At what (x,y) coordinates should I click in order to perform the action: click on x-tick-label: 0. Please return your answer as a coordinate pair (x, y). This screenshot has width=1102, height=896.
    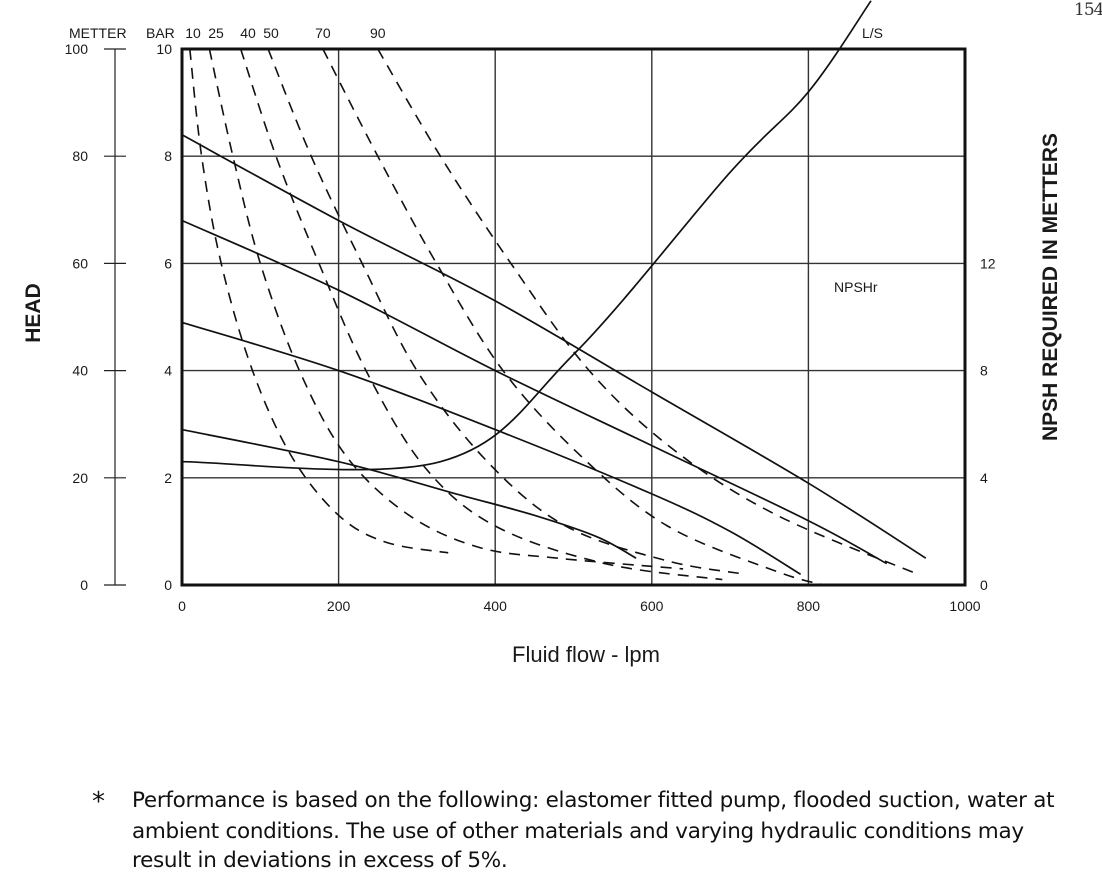
    Looking at the image, I should click on (182, 606).